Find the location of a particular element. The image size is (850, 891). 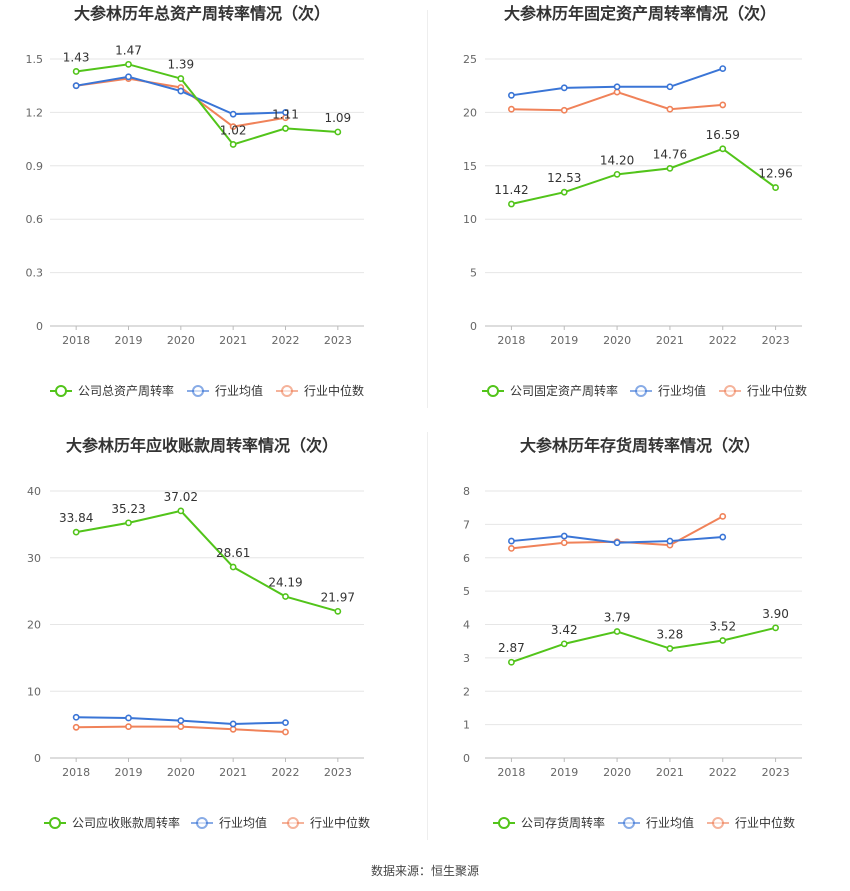

data-source-label: 数据来源：恒生聚源 is located at coordinates (424, 871).